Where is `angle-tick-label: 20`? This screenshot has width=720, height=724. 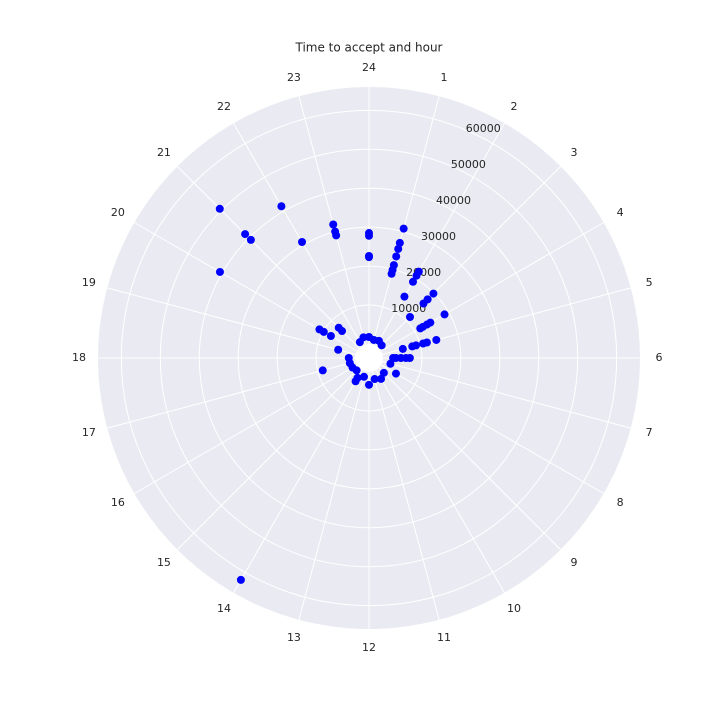
angle-tick-label: 20 is located at coordinates (118, 212).